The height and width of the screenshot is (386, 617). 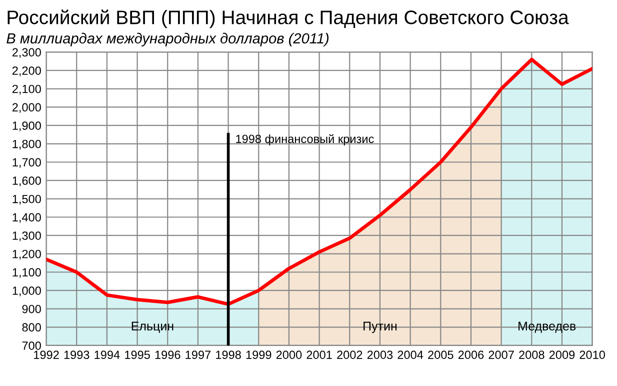 I want to click on x-tick-label: 2002, so click(x=349, y=355).